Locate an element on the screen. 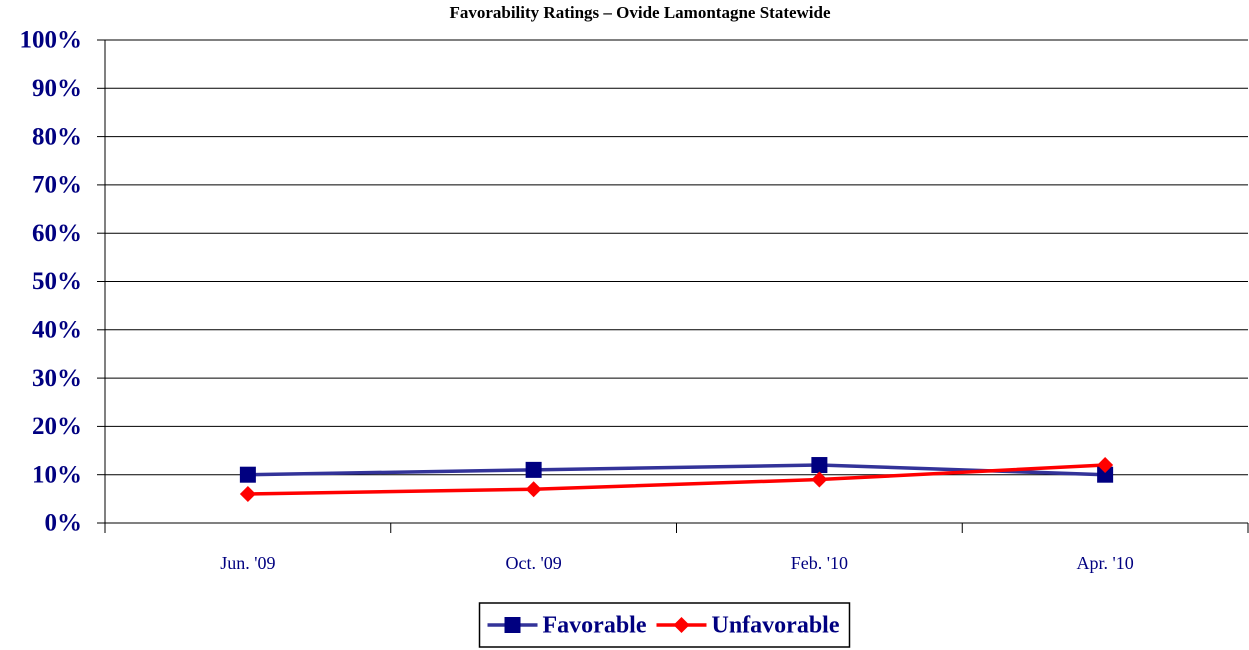  y-tick-label: 20% is located at coordinates (57, 426).